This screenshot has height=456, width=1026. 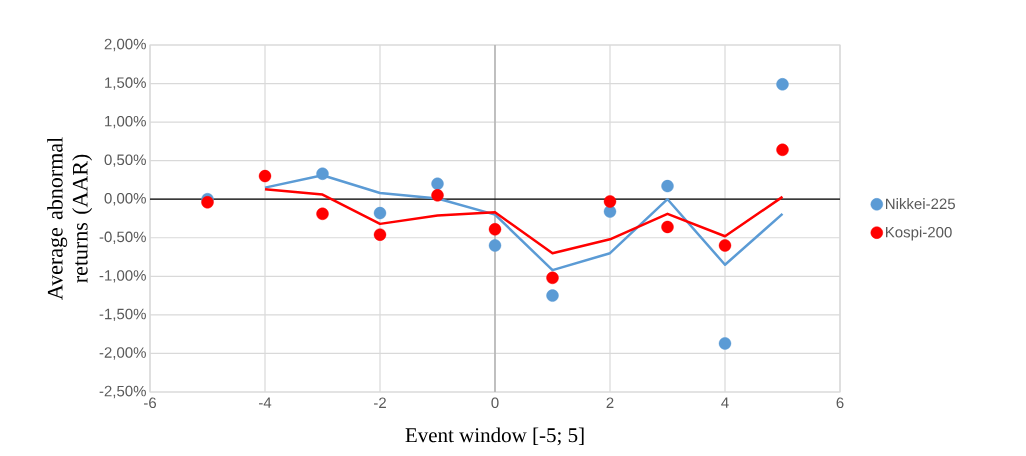 What do you see at coordinates (150, 403) in the screenshot?
I see `x-tick-label: -6` at bounding box center [150, 403].